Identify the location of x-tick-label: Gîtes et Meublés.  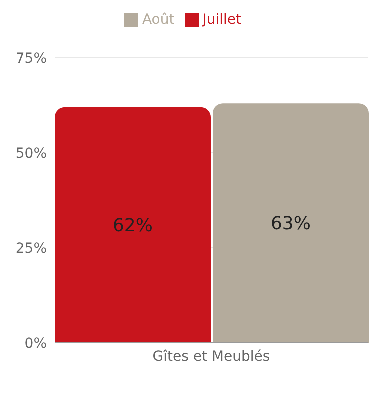
(211, 356).